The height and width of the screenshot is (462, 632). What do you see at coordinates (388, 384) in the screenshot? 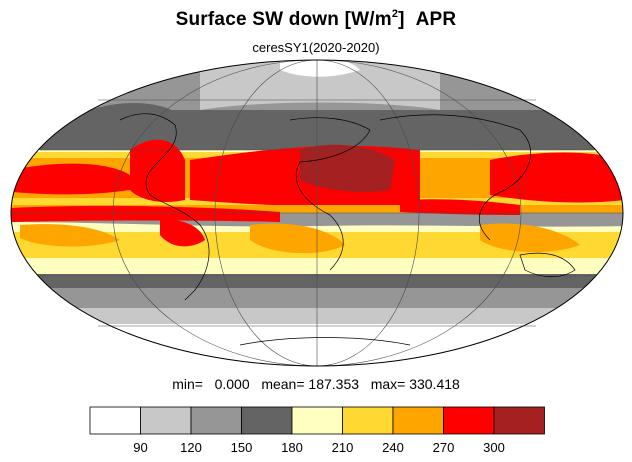
I see `max-label: max=` at bounding box center [388, 384].